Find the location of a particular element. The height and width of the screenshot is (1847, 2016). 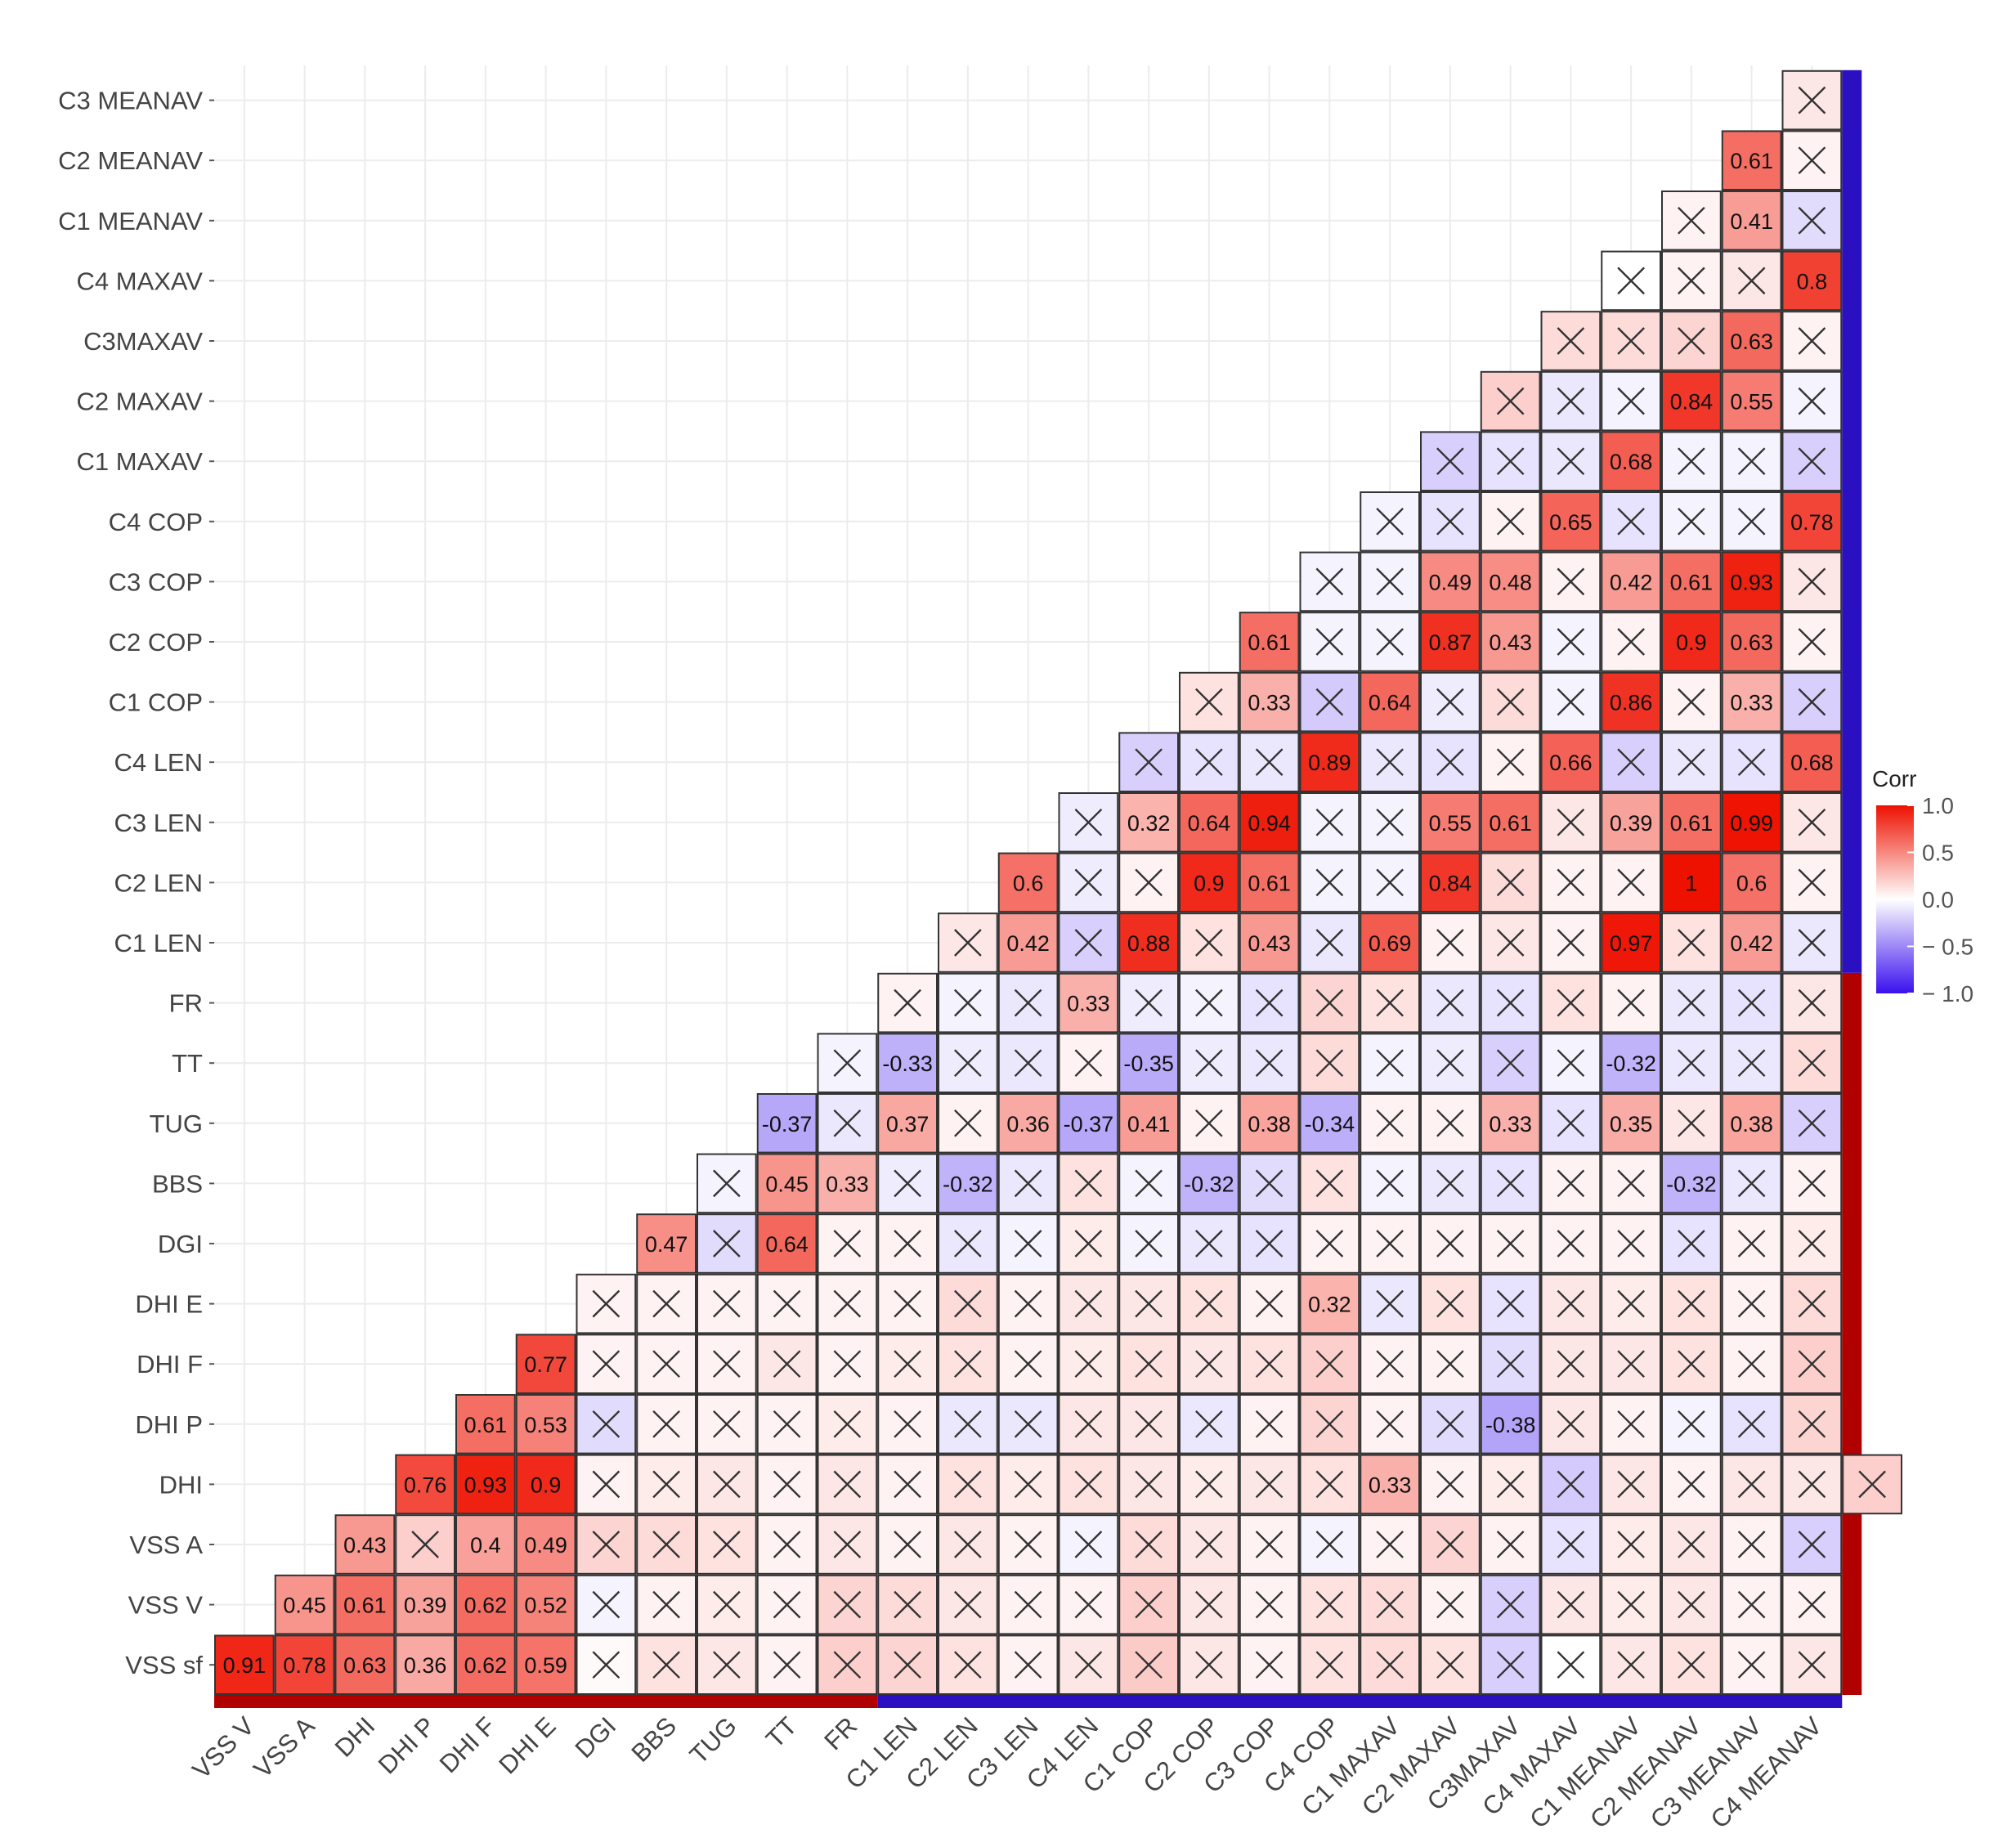

cell-value-label: 1 is located at coordinates (1691, 883).